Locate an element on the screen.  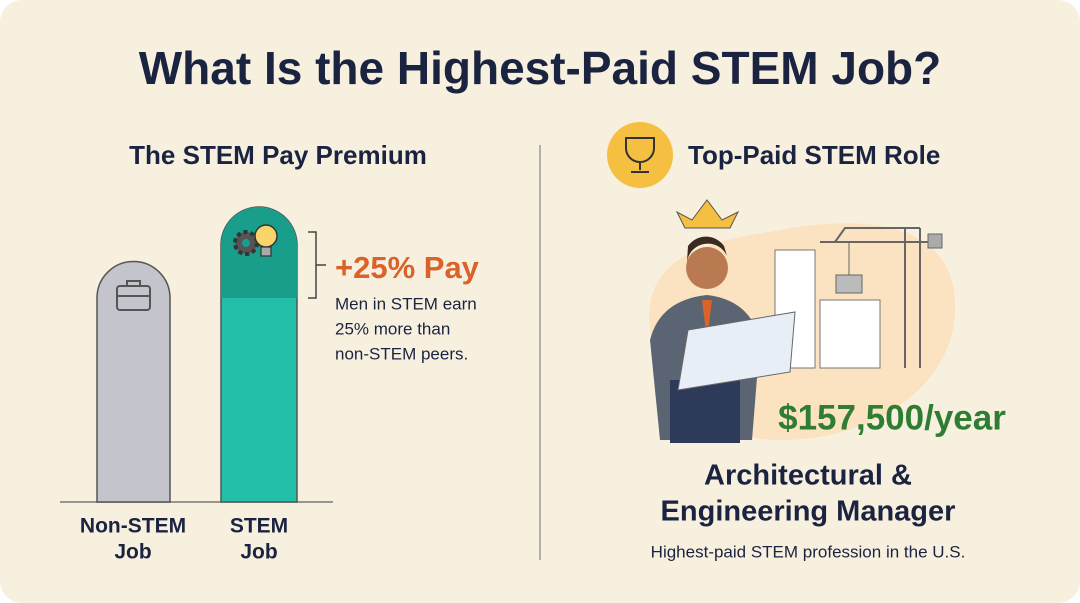
bar-label: Non-STEM is located at coordinates (133, 526).